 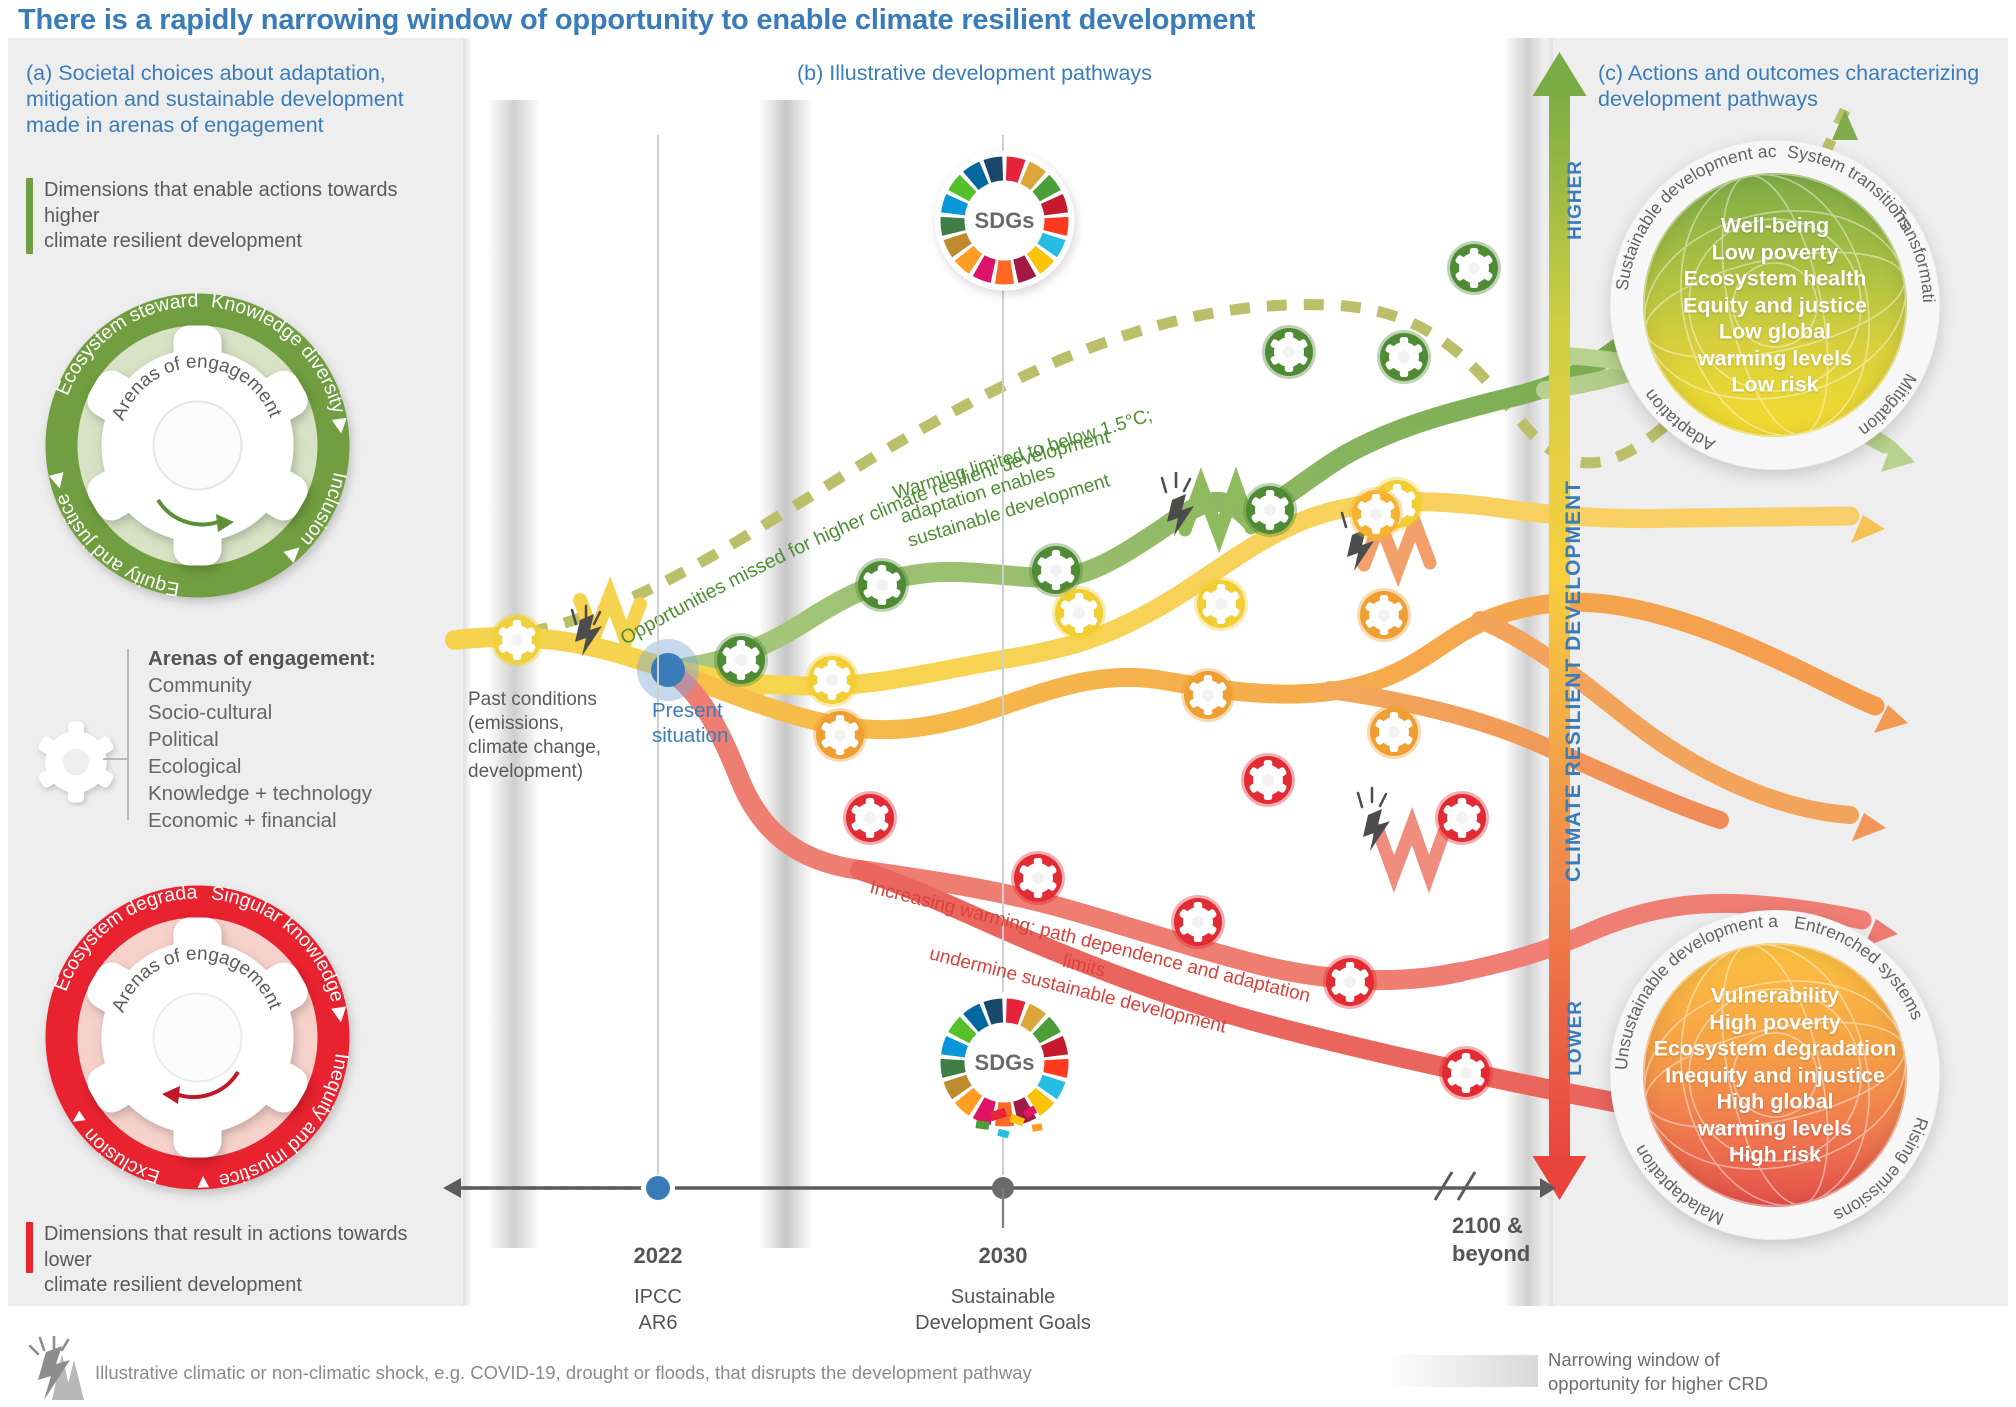 I want to click on crd-axis-arrow, so click(x=1559, y=626).